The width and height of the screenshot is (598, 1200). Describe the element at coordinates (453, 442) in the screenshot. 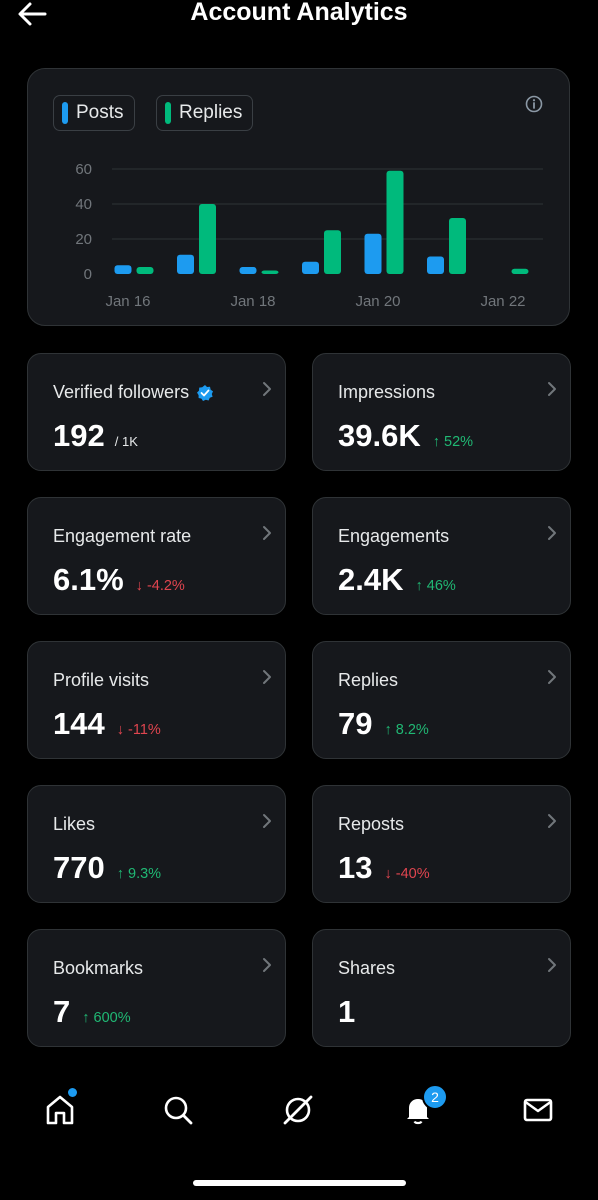

I see `stat-change: ↑ 52%` at that location.